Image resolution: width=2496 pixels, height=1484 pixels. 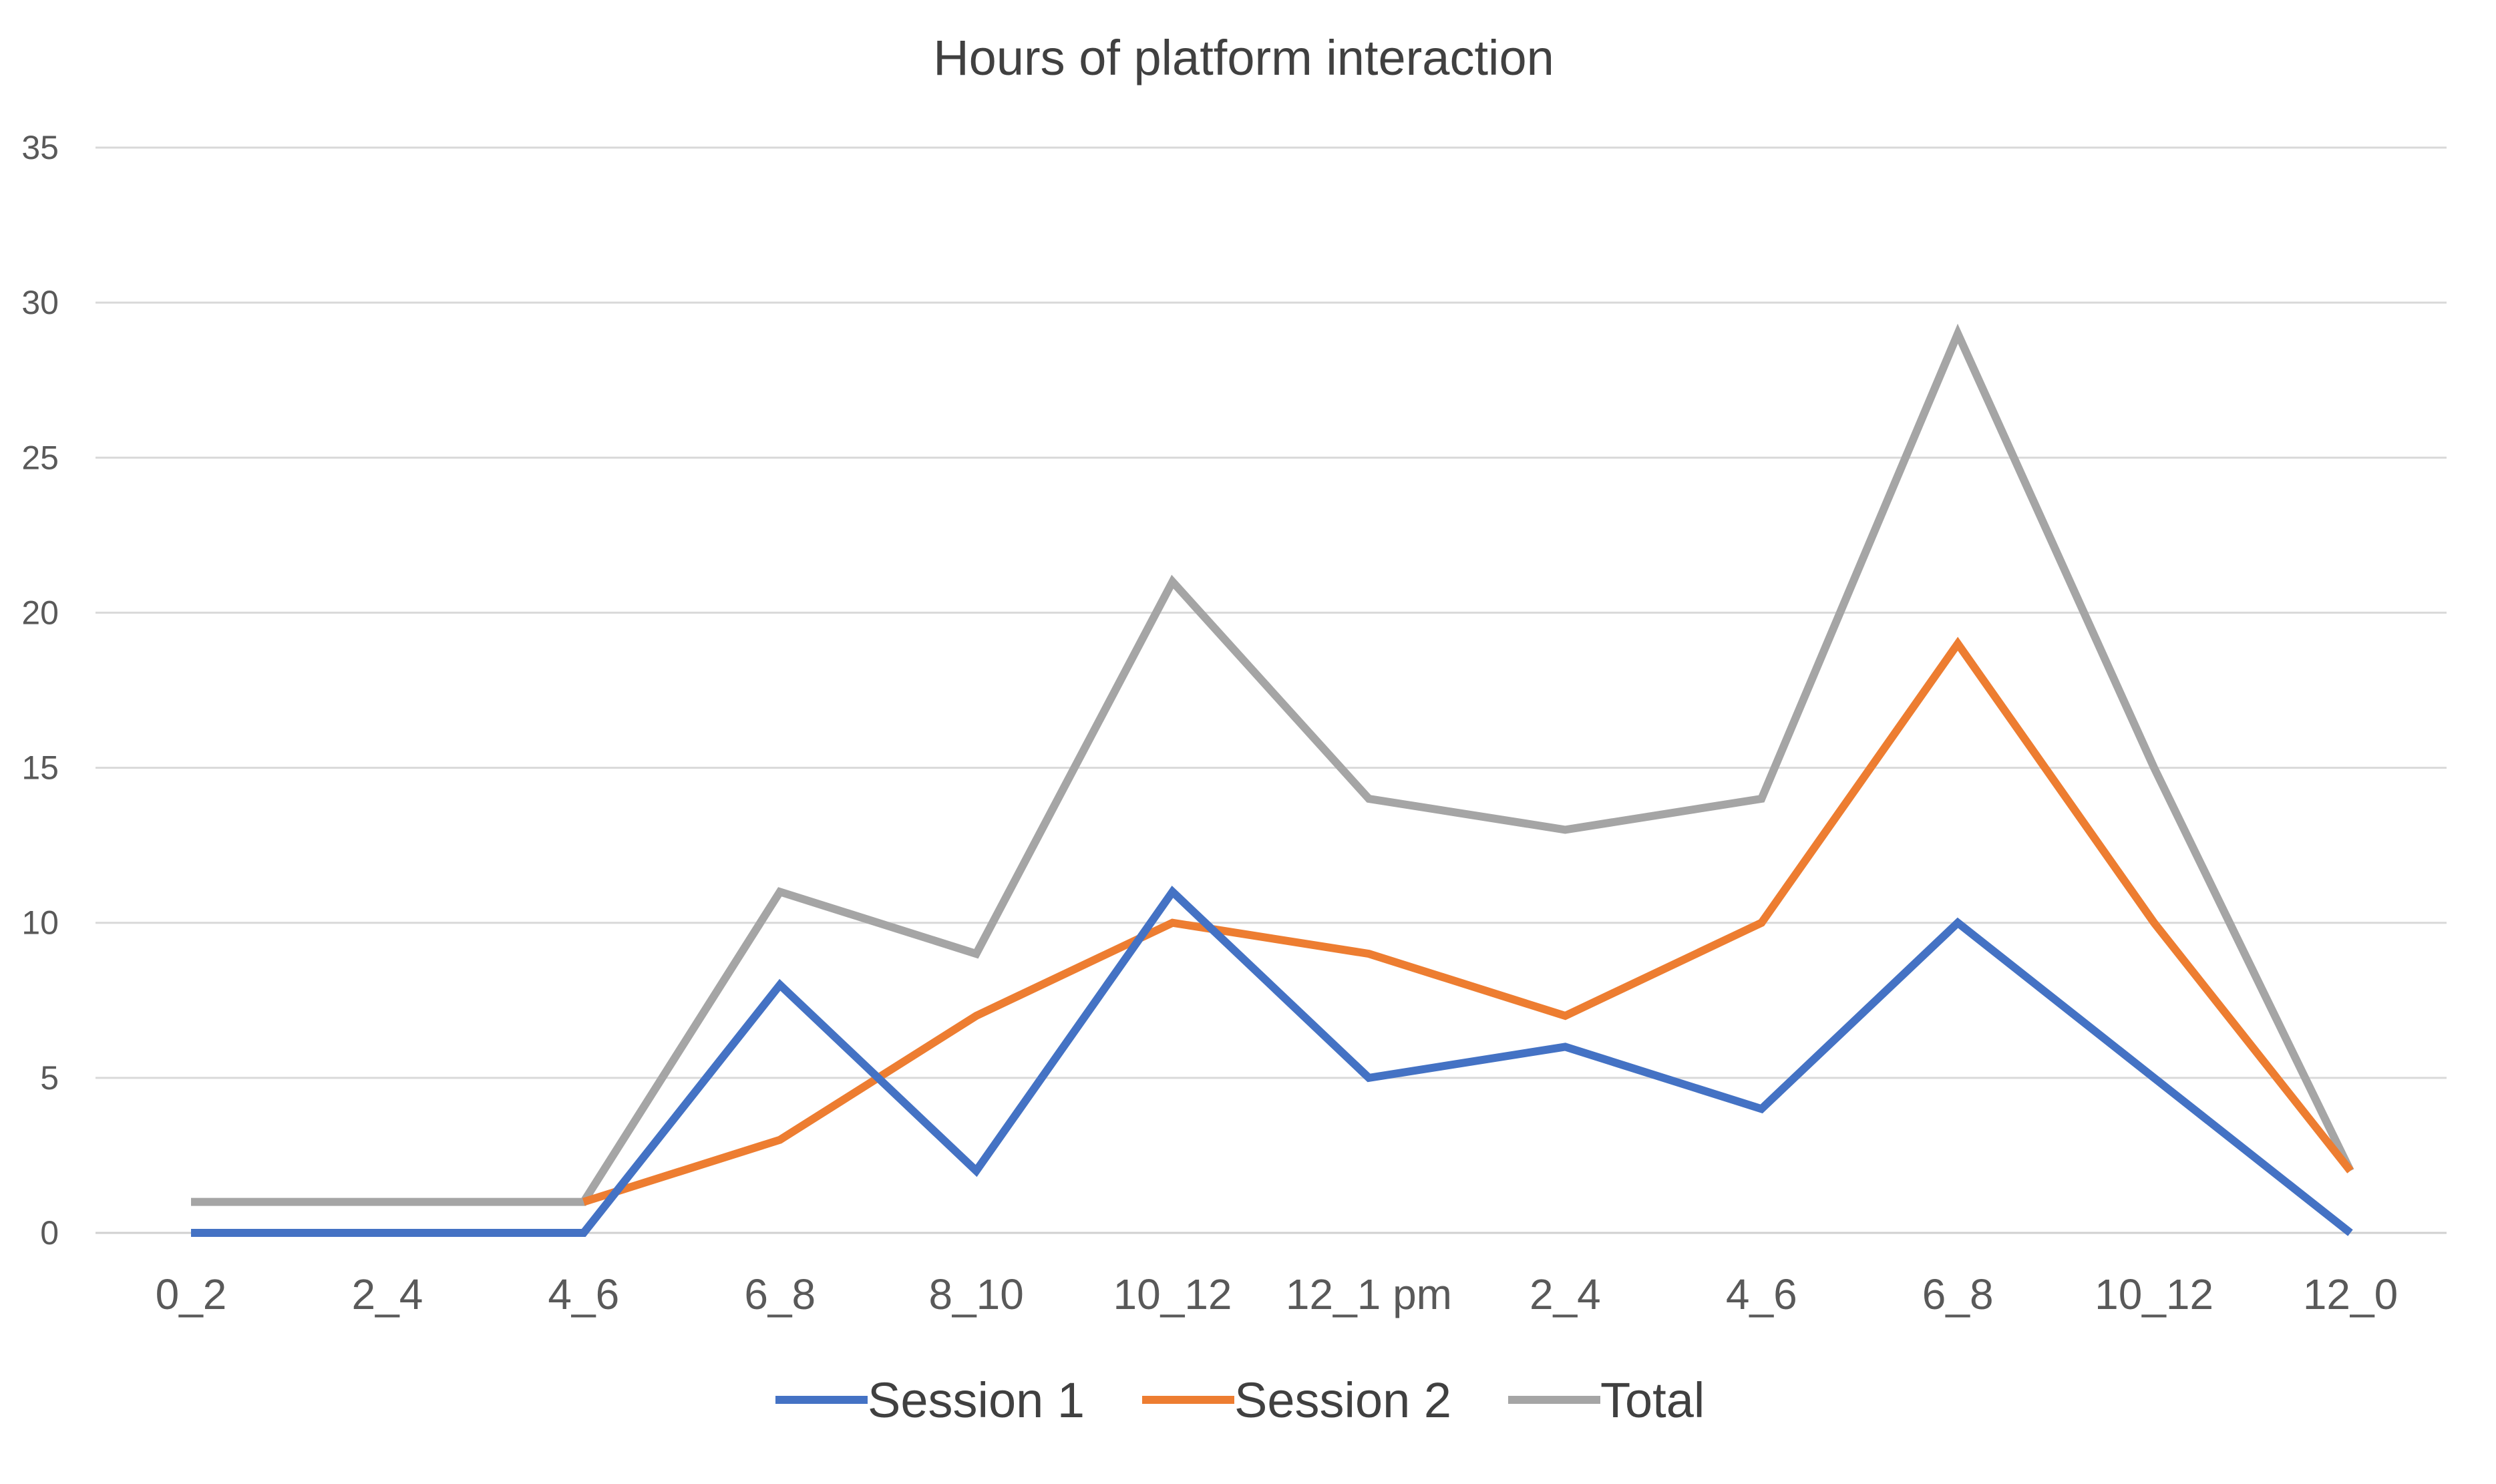 I want to click on legend-item-session-1: Session 1, so click(x=930, y=1400).